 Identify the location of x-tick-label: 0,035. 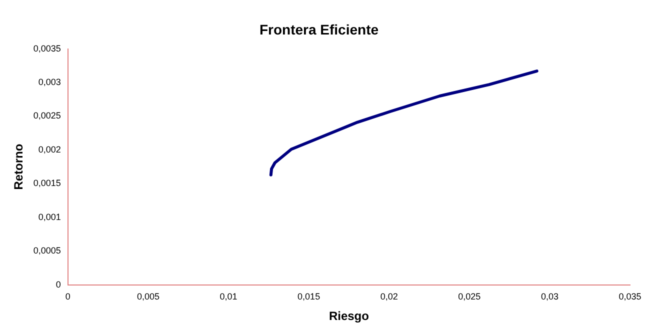
(630, 297).